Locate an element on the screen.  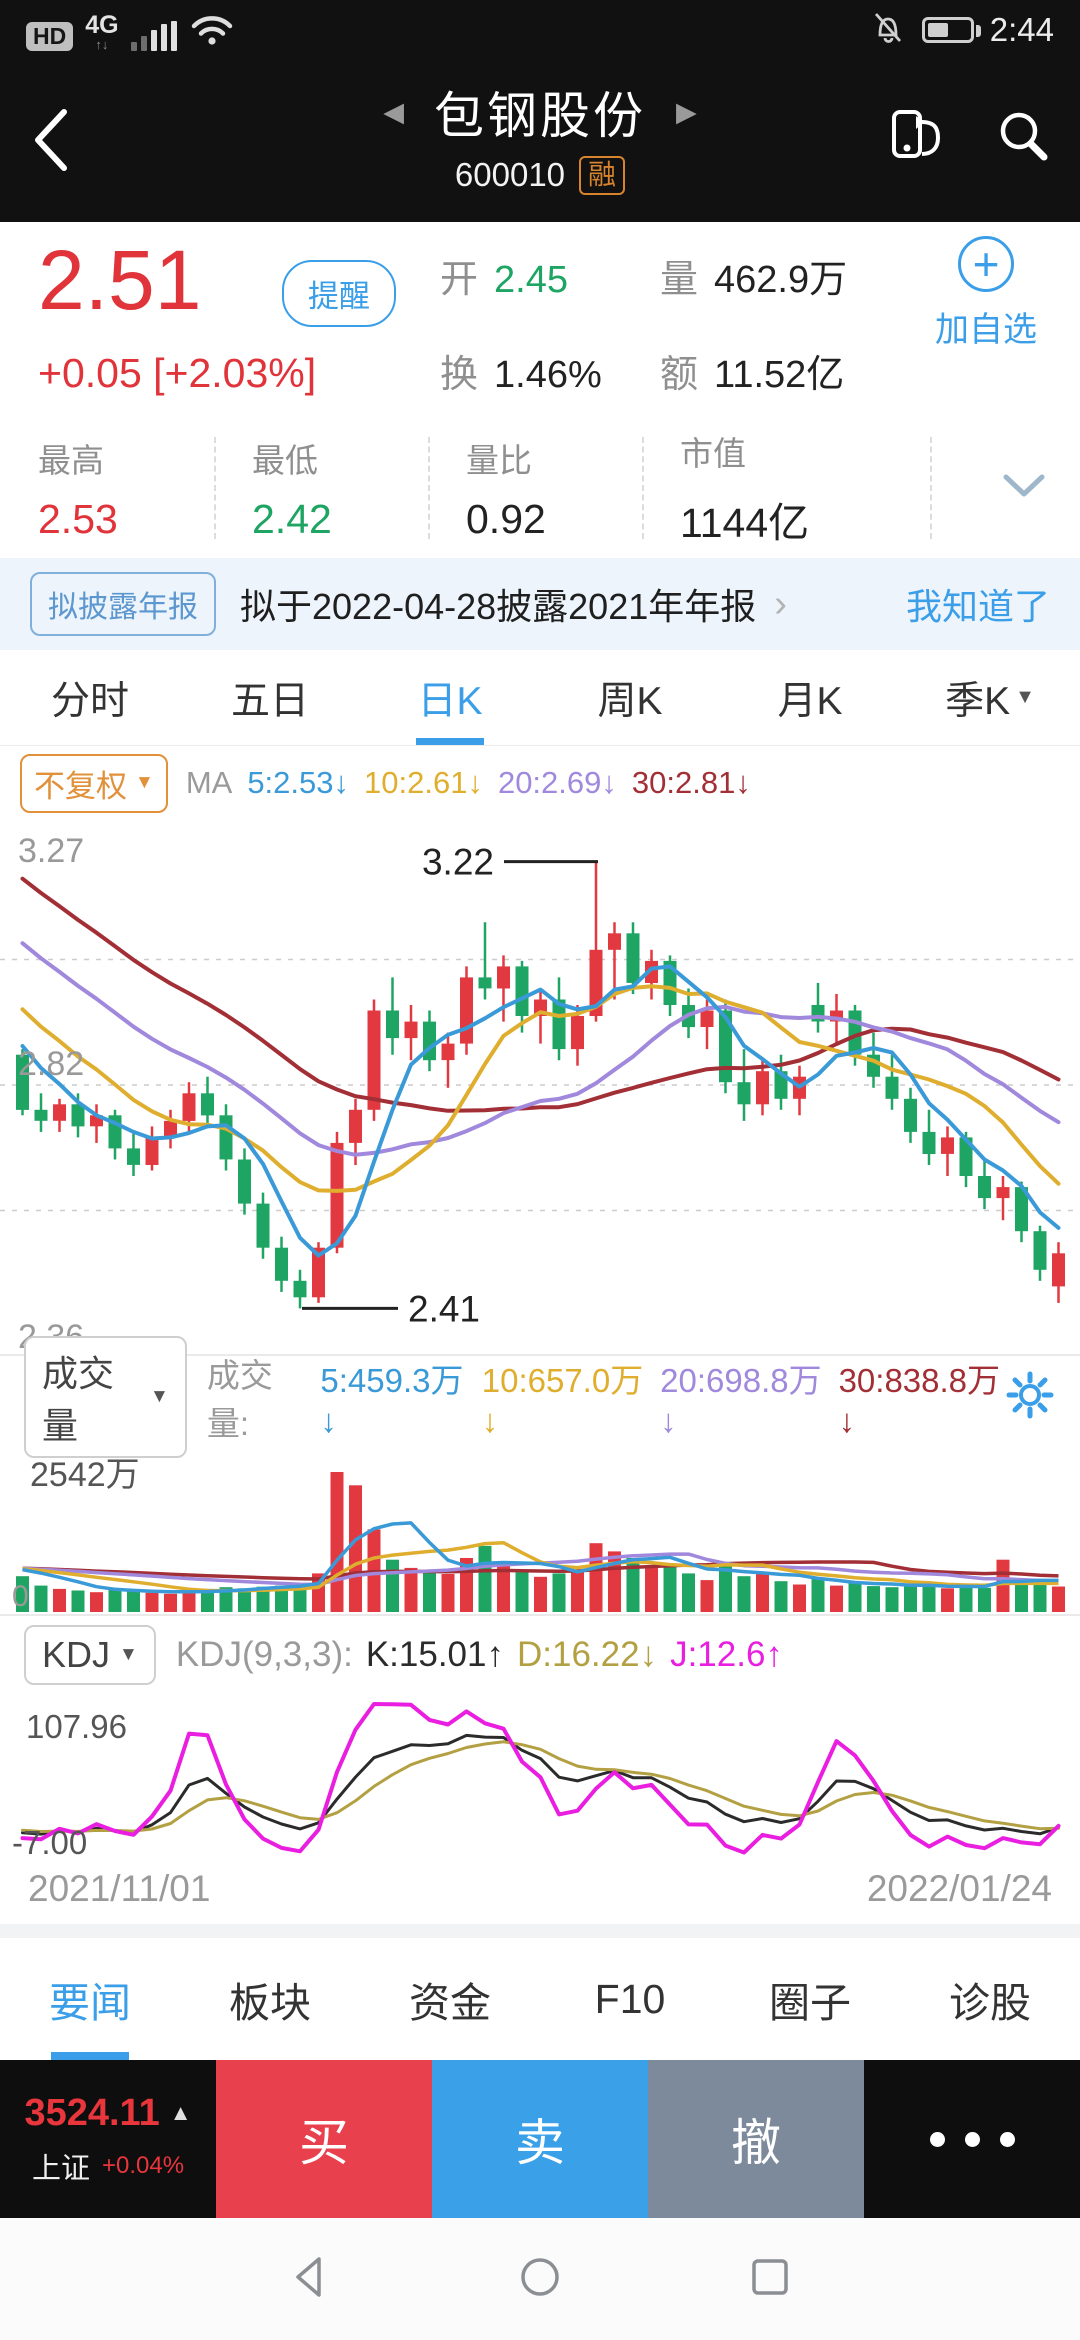
tab-daily-k: 日K is located at coordinates (450, 697).